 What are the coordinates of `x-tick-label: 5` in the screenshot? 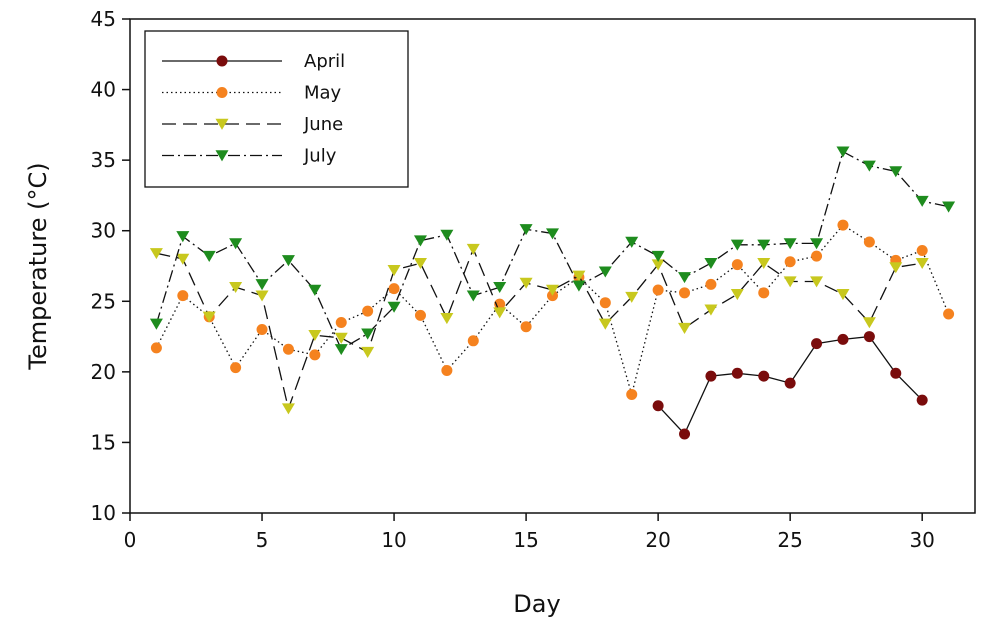 It's located at (262, 540).